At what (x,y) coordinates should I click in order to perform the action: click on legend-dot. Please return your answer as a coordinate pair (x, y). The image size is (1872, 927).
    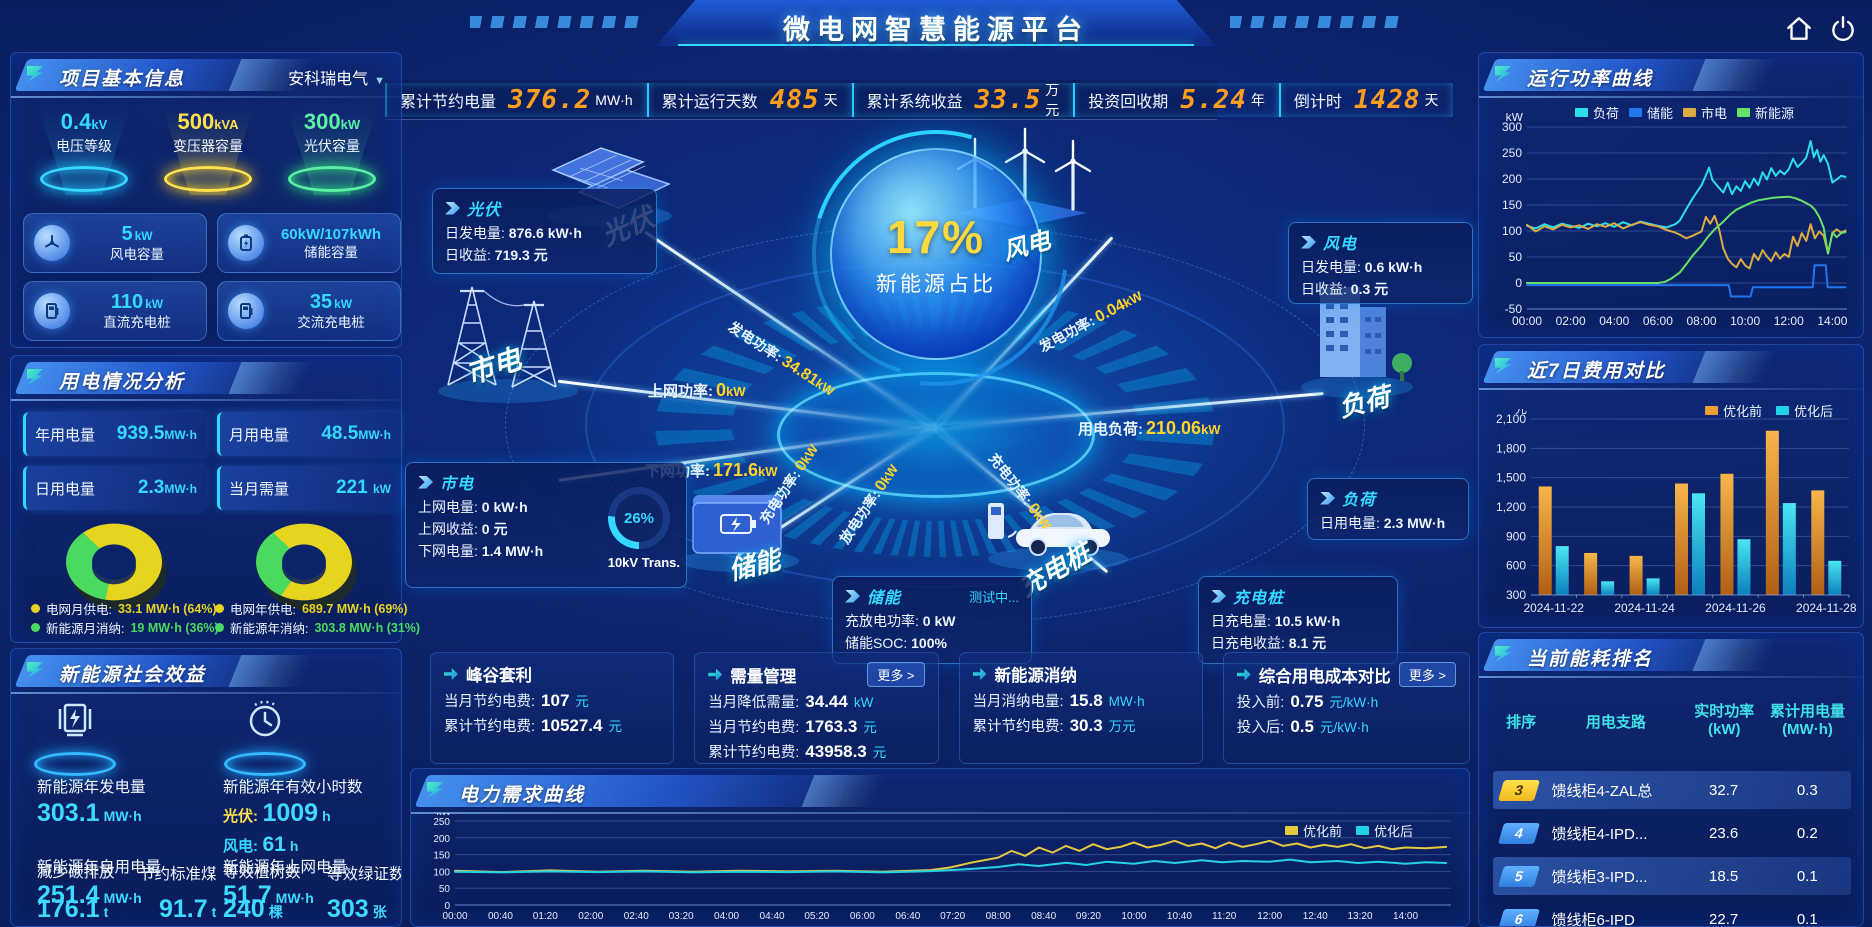
    Looking at the image, I should click on (219, 608).